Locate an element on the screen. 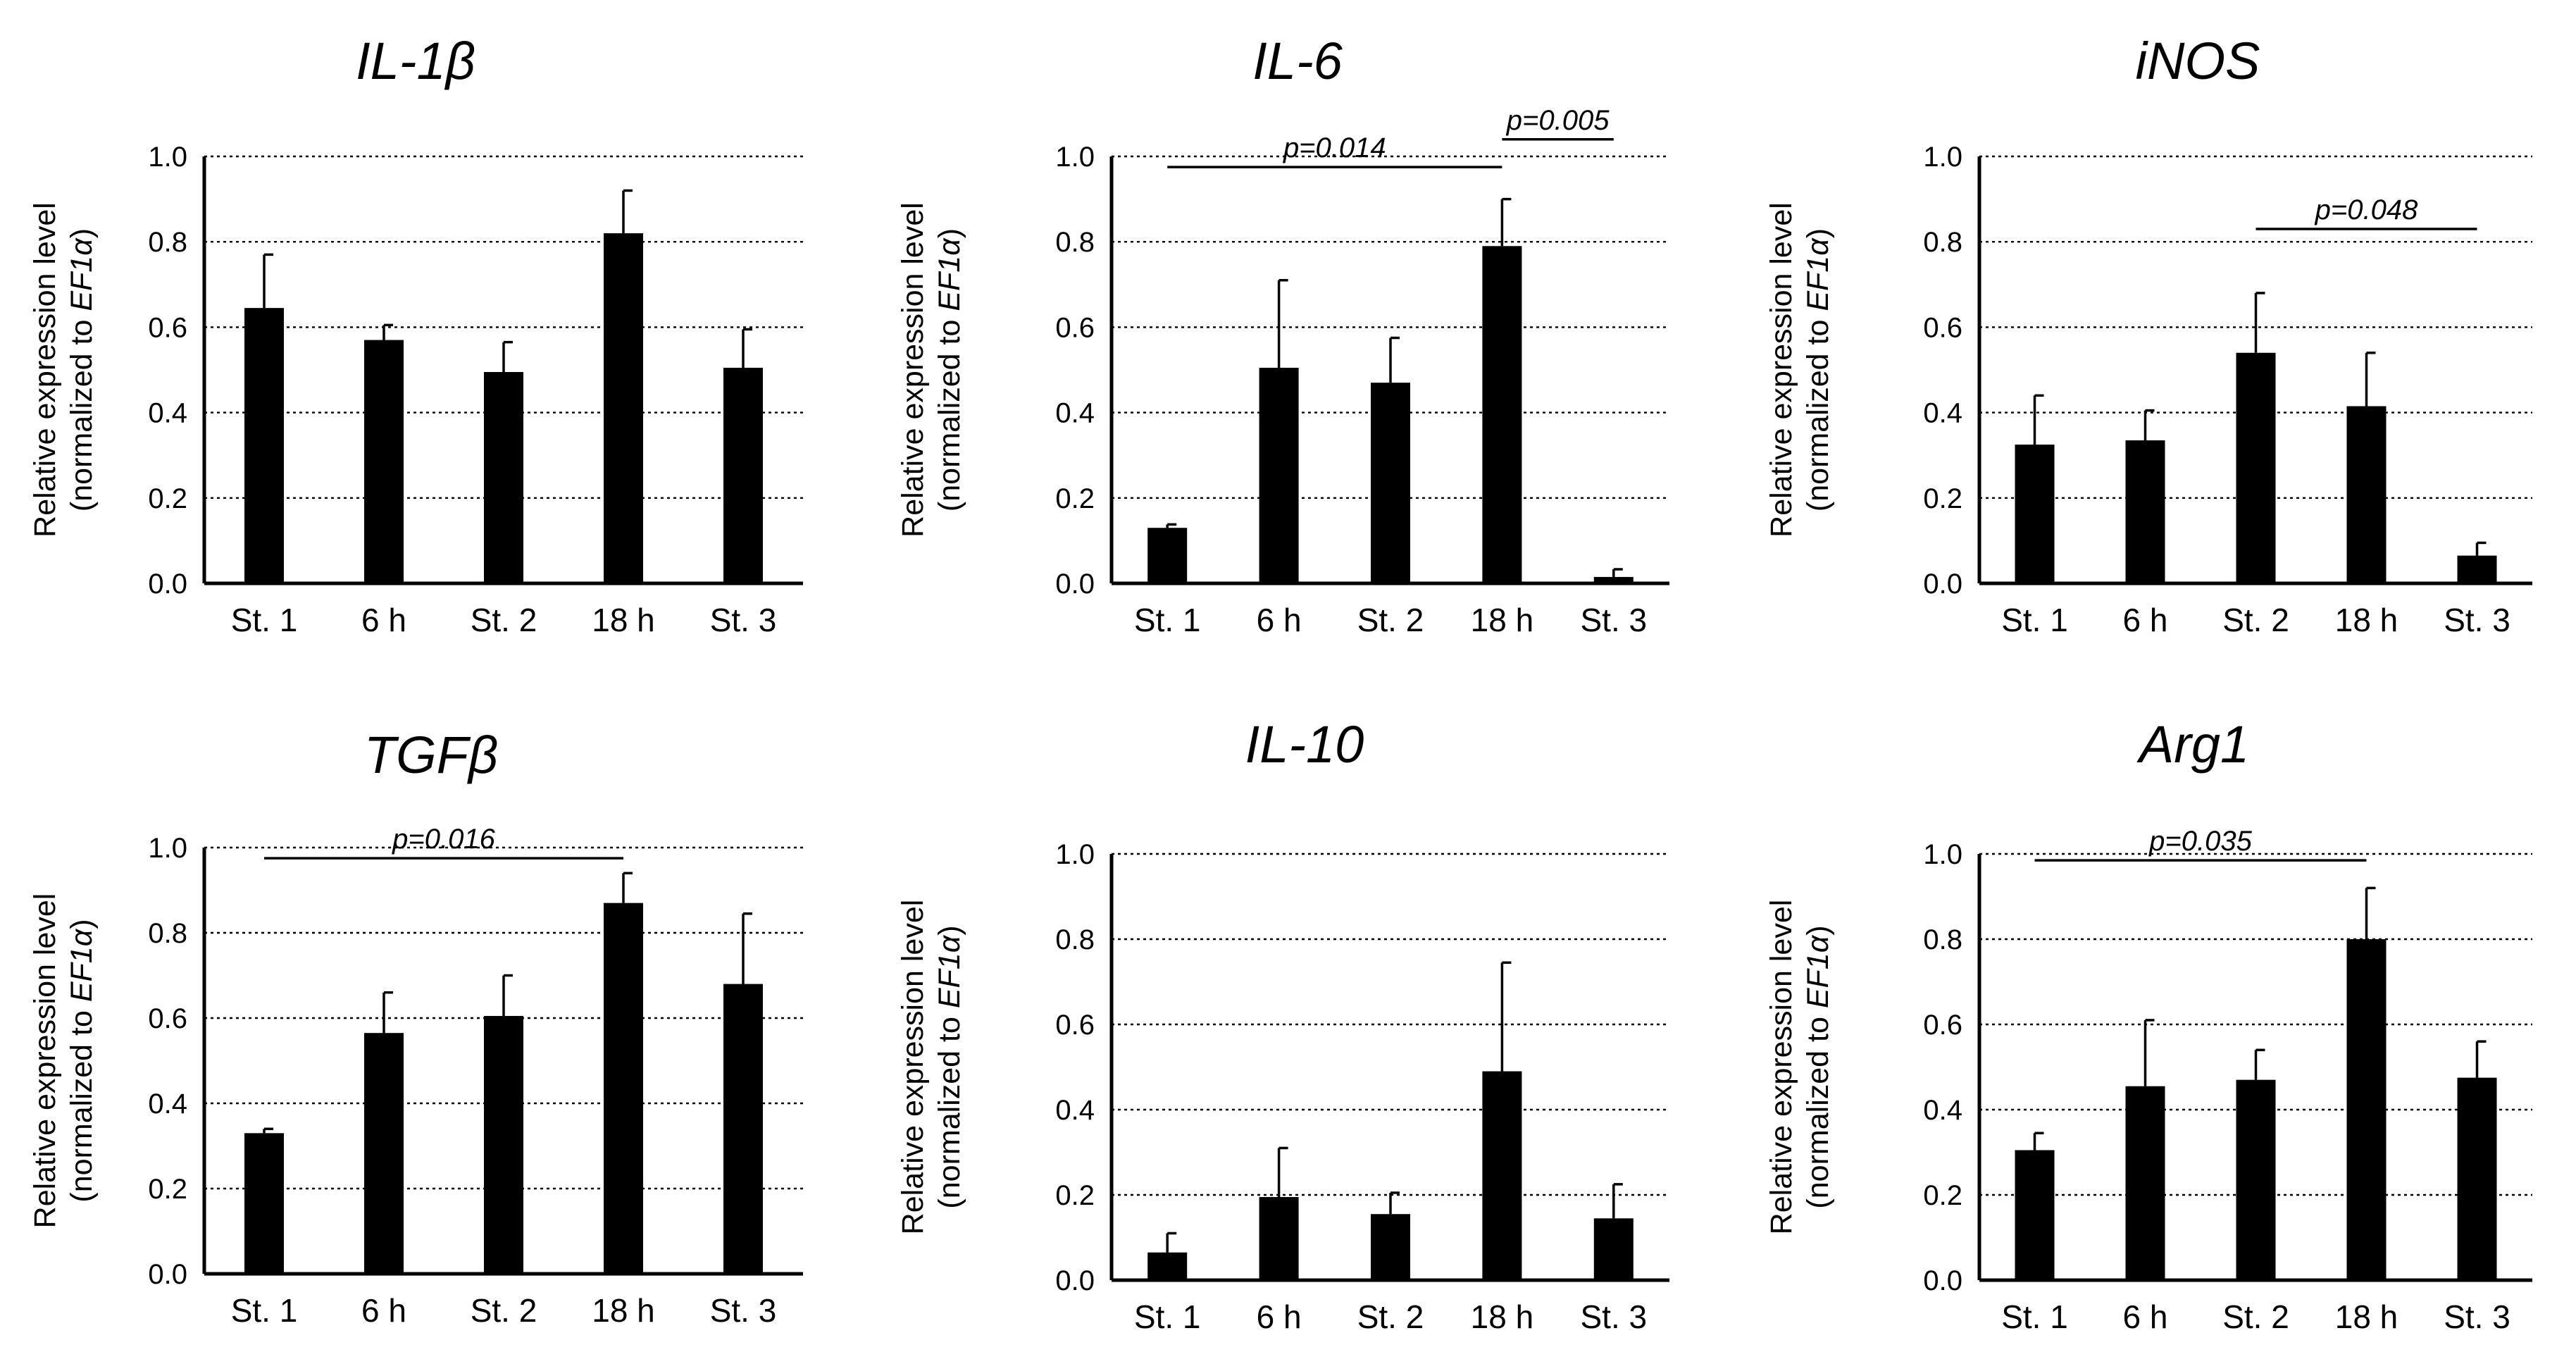 The height and width of the screenshot is (1364, 2576). chart-title: iNOS is located at coordinates (2198, 61).